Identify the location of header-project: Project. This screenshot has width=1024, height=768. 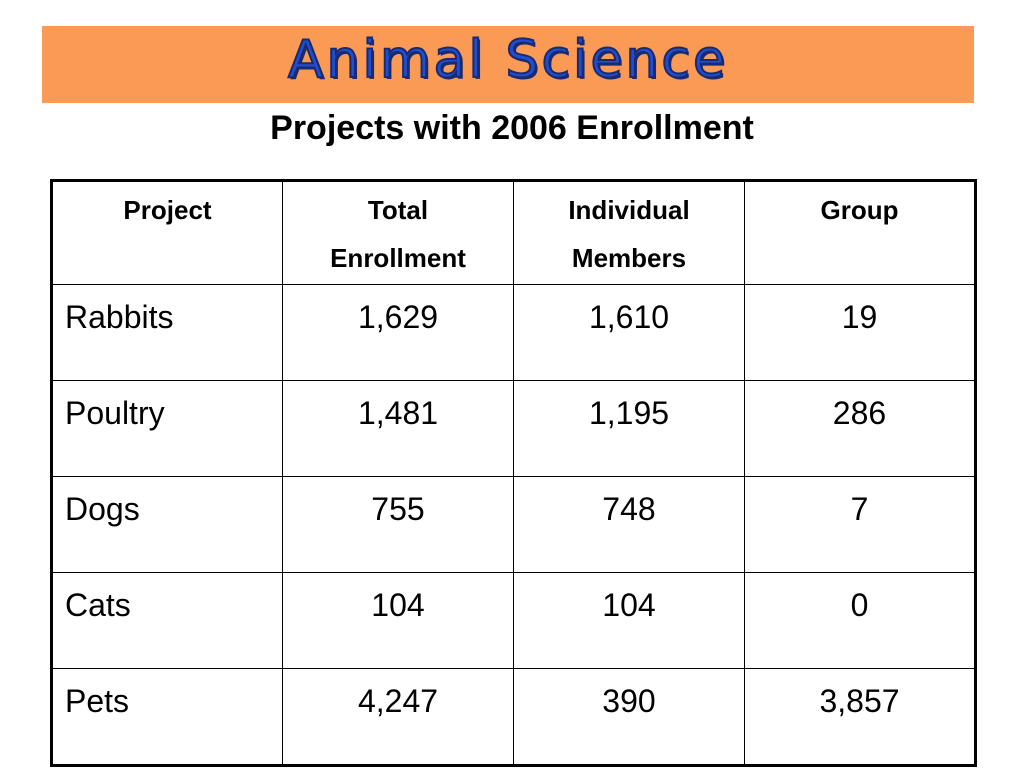
(167, 232).